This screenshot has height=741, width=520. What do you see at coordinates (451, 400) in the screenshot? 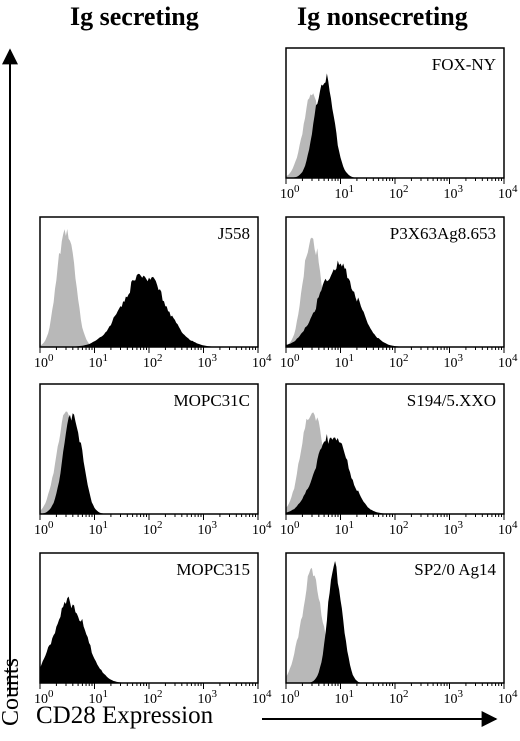
I see `panel-title: S194/5.XXO` at bounding box center [451, 400].